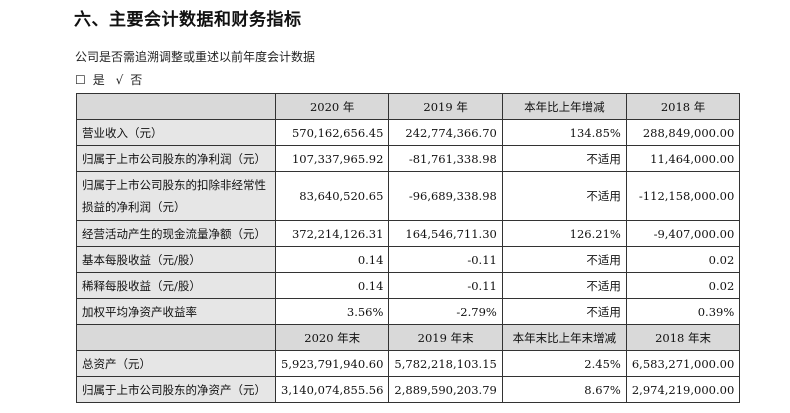 Image resolution: width=790 pixels, height=413 pixels. What do you see at coordinates (332, 196) in the screenshot?
I see `cell-value: 83,640,520.65` at bounding box center [332, 196].